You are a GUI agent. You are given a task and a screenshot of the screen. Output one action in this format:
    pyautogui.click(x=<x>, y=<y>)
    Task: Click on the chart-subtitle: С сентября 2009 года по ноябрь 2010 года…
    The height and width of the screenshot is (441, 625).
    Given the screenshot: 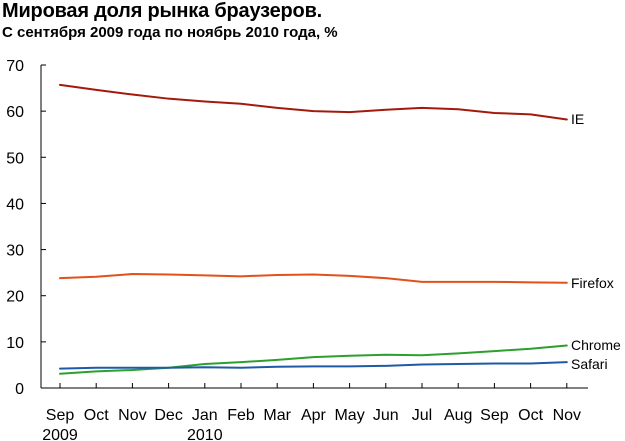 What is the action you would take?
    pyautogui.click(x=170, y=32)
    